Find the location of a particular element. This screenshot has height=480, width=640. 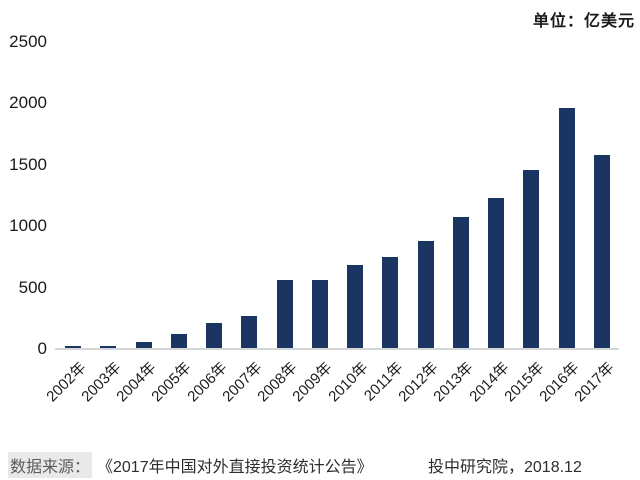

y-tick-label-1500: 1500 is located at coordinates (28, 164).